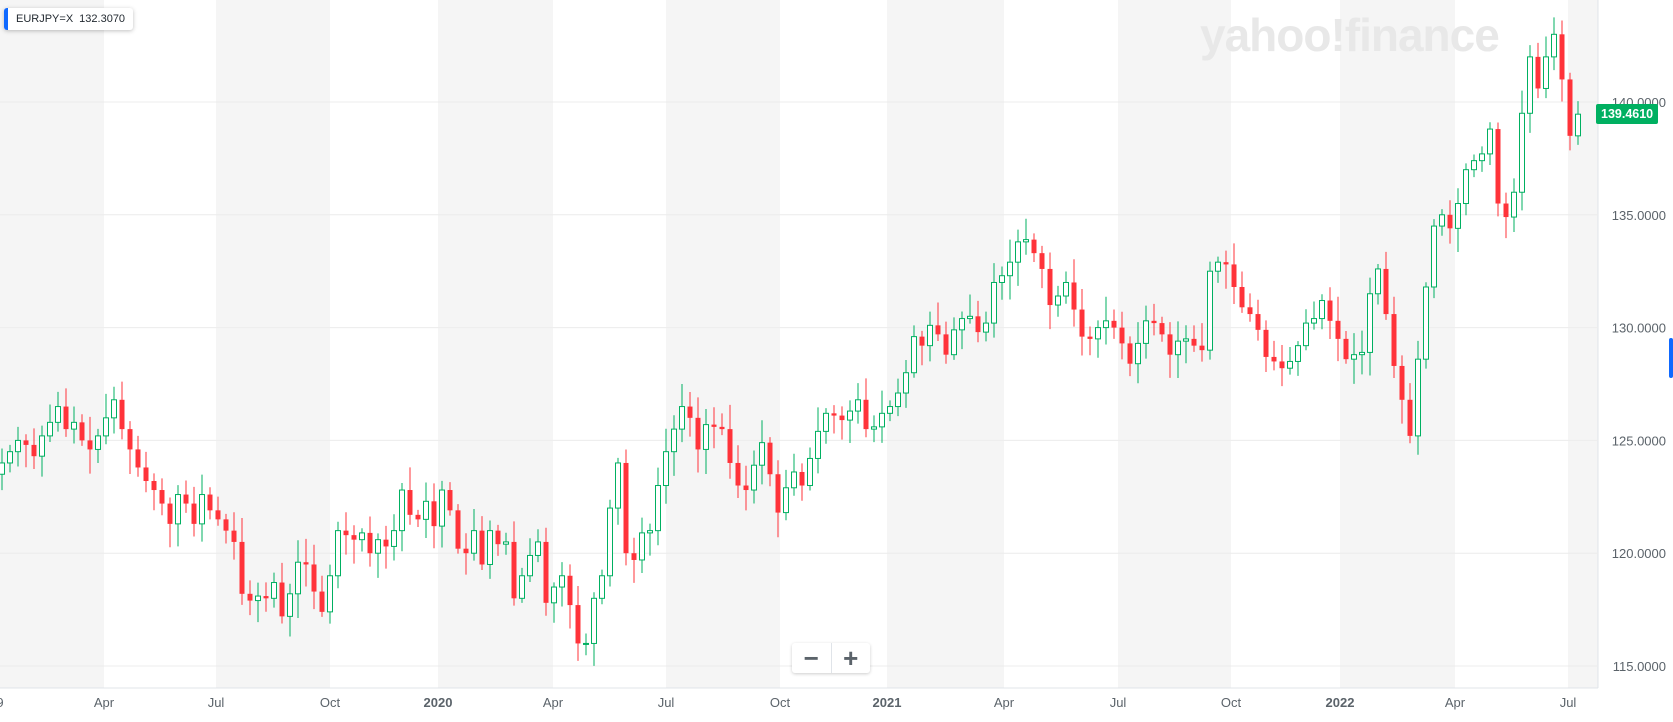  What do you see at coordinates (45, 19) in the screenshot?
I see `tooltip-symbol: EURJPY=X` at bounding box center [45, 19].